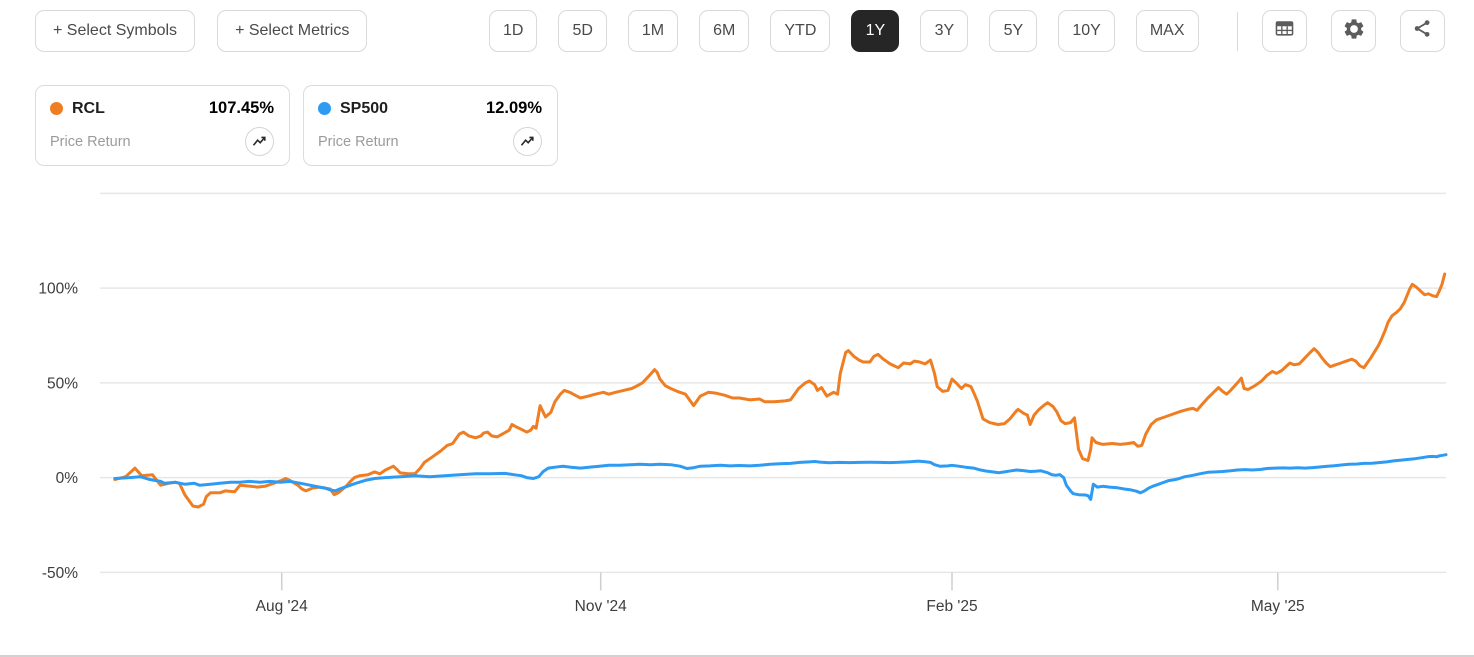  I want to click on range-button-5d: 5D, so click(582, 31).